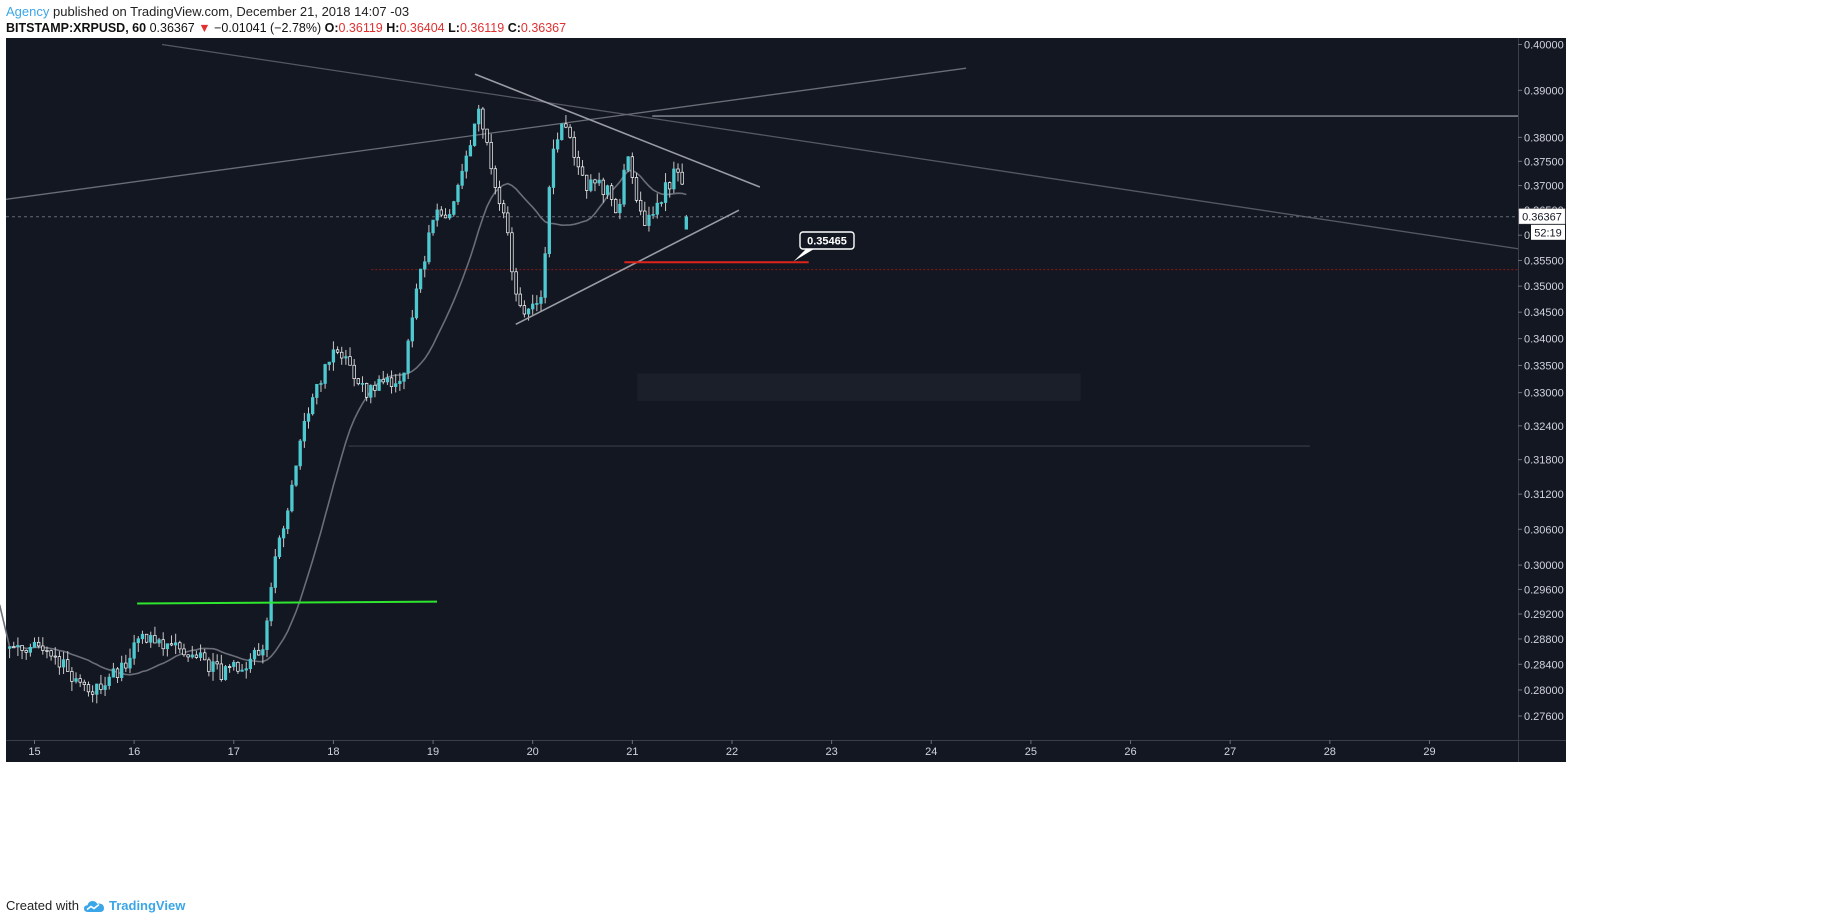 This screenshot has width=1828, height=924. What do you see at coordinates (617, 130) in the screenshot?
I see `triangle-upper-line` at bounding box center [617, 130].